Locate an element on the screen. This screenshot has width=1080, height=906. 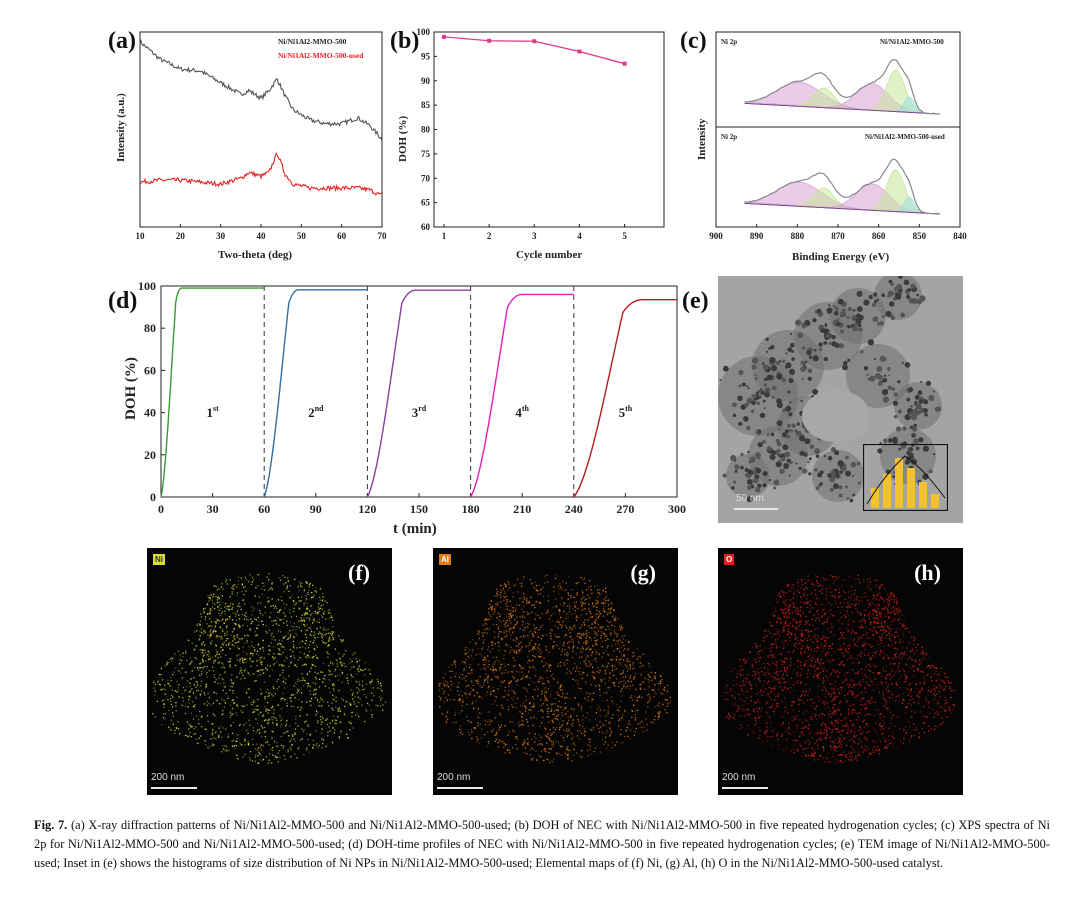
xrd-xtick-label: 70 is located at coordinates (383, 236).